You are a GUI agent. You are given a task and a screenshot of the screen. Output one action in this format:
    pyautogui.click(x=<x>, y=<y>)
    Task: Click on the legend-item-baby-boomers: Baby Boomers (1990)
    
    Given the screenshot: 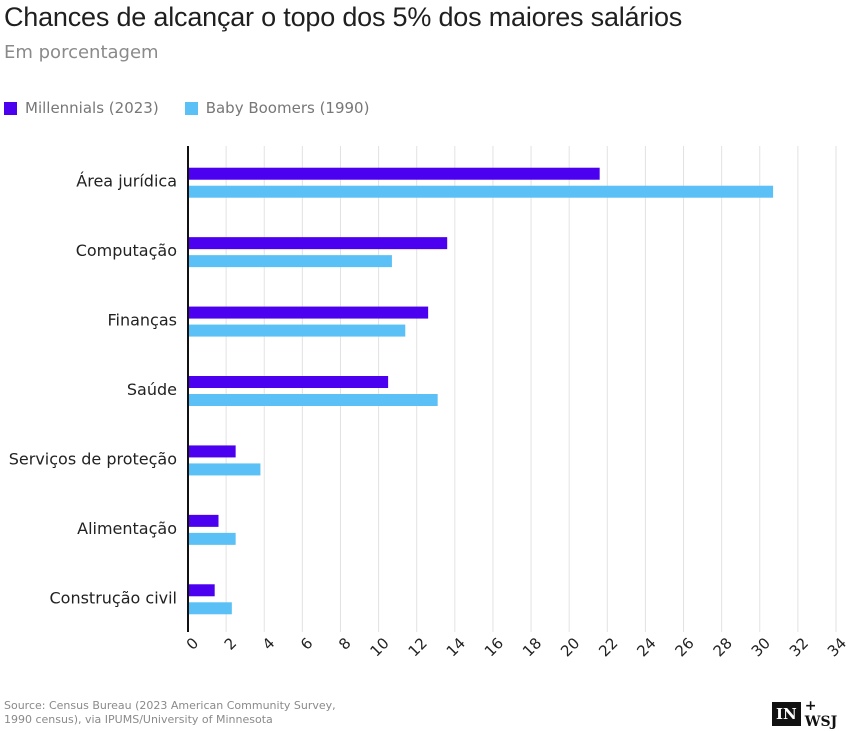 What is the action you would take?
    pyautogui.click(x=277, y=108)
    